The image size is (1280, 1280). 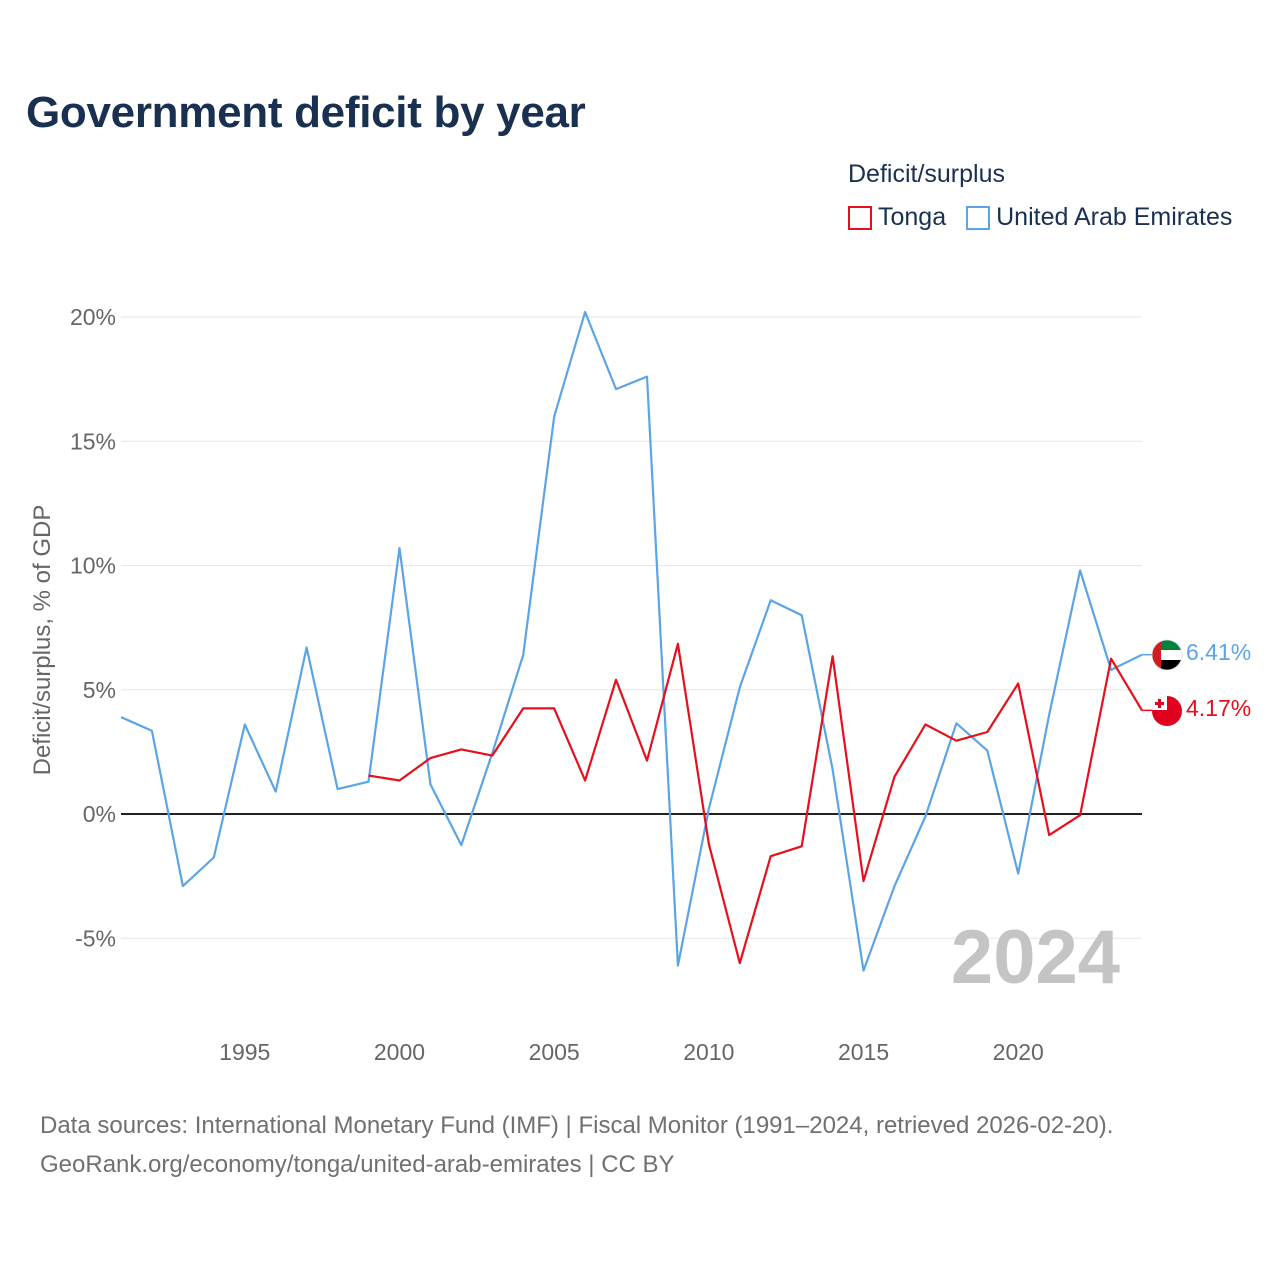 What do you see at coordinates (95, 938) in the screenshot?
I see `y-tick-label: -5%` at bounding box center [95, 938].